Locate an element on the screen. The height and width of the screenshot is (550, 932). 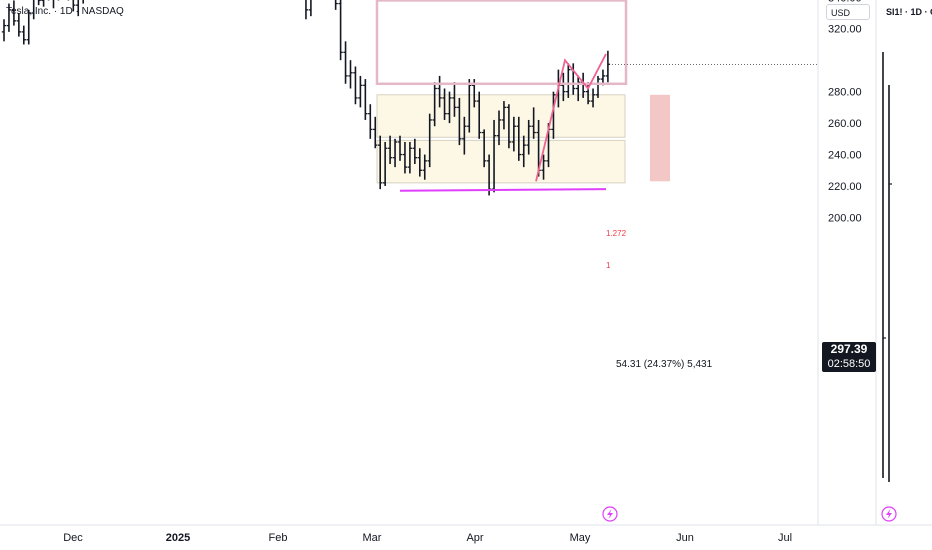
y-tick-label: 260.00 is located at coordinates (845, 124).